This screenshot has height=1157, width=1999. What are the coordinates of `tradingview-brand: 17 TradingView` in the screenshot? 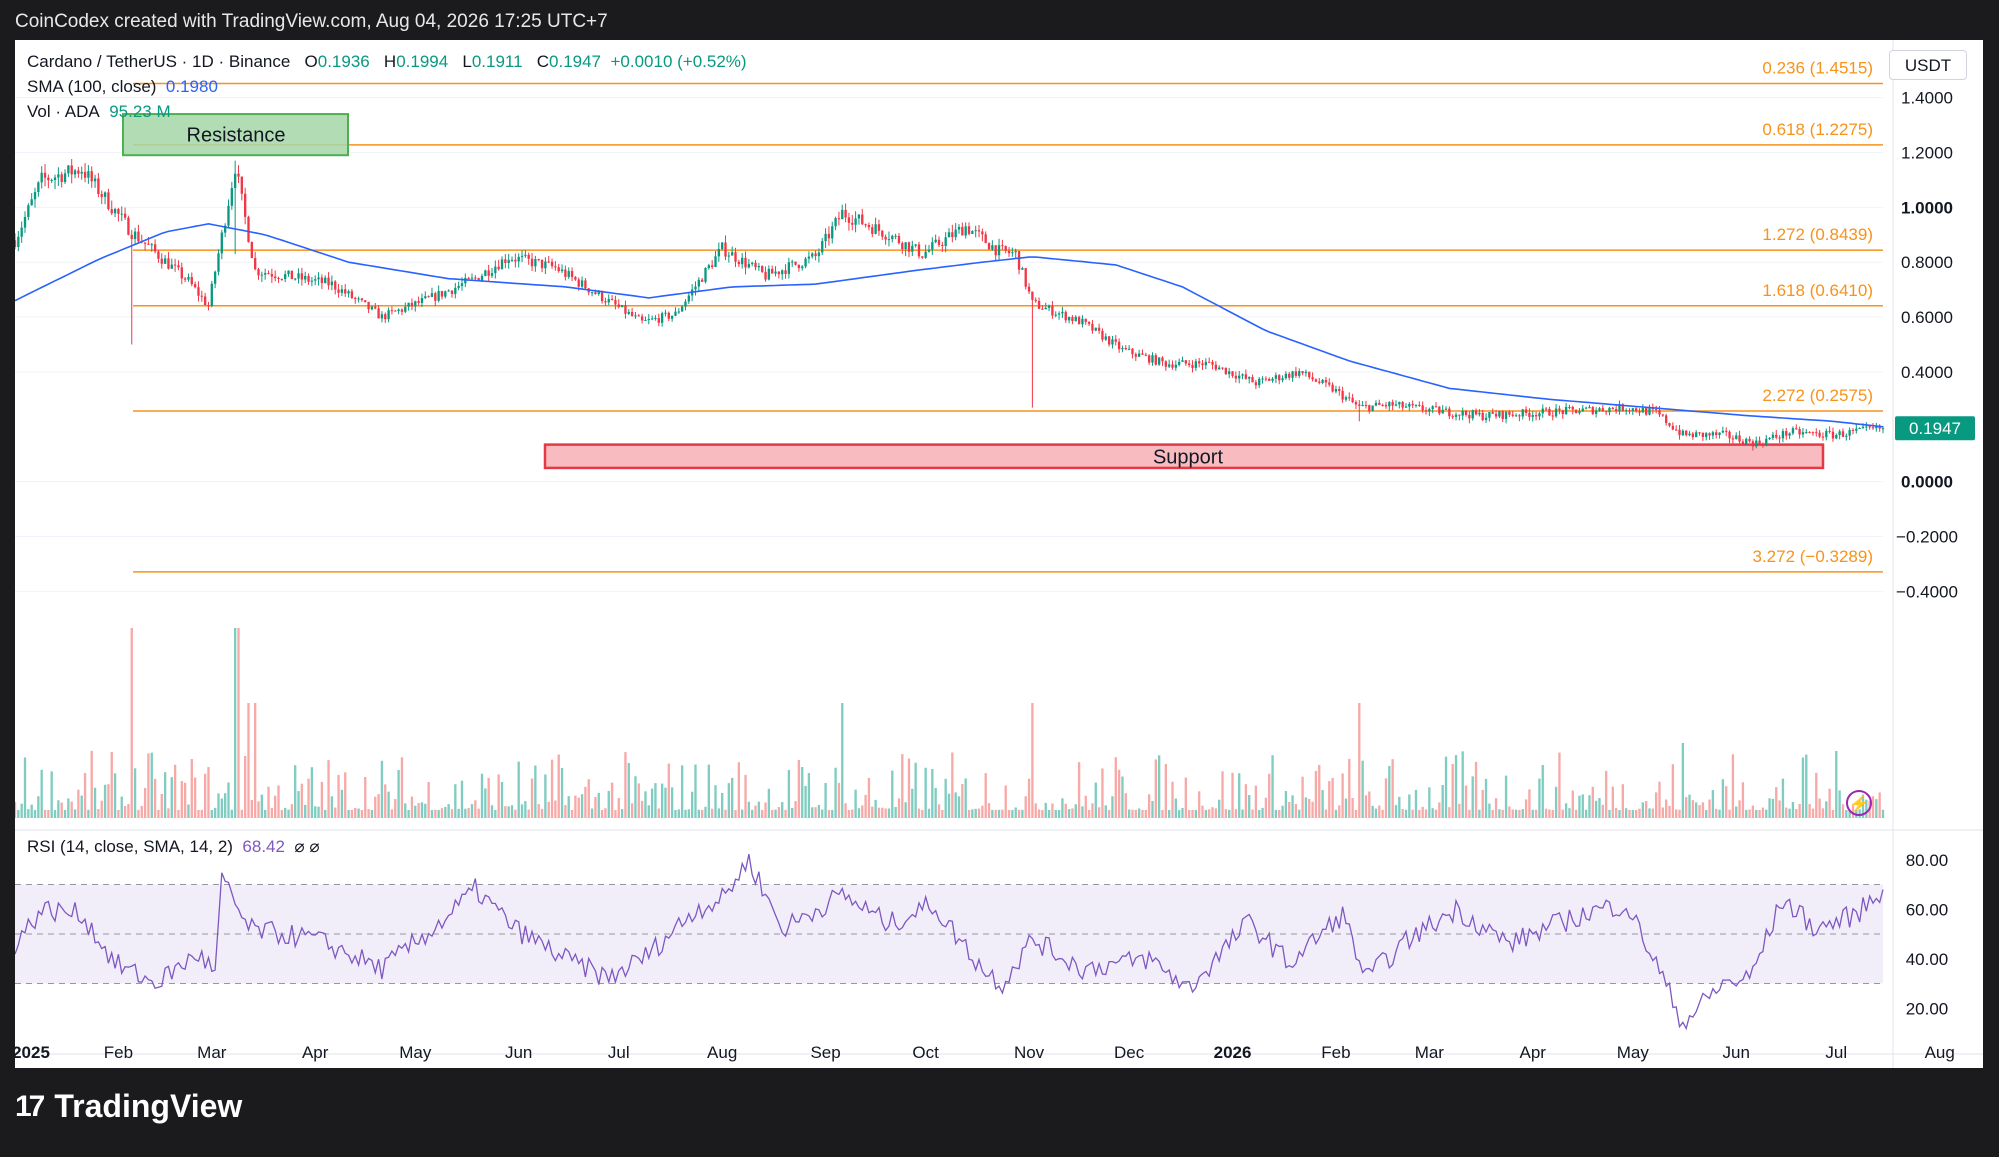 It's located at (128, 1106).